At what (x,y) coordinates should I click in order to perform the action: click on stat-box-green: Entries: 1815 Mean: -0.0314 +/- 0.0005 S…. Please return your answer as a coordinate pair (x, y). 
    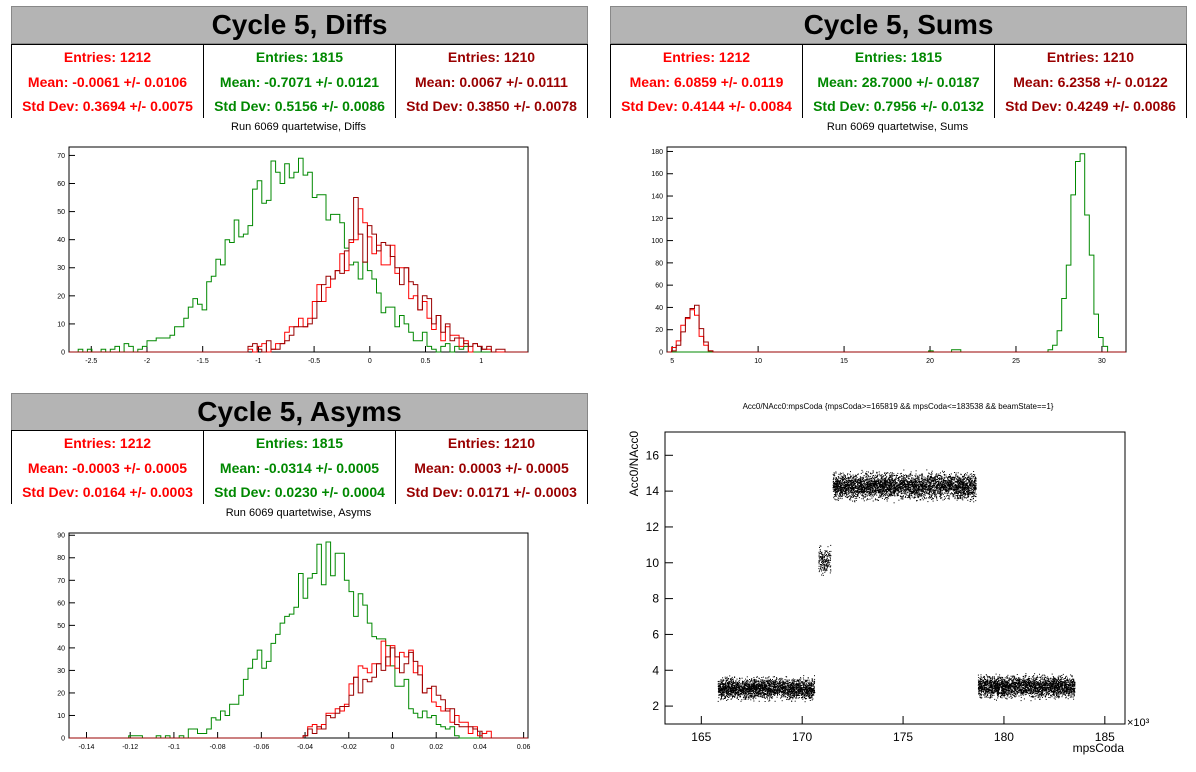
    Looking at the image, I should click on (300, 467).